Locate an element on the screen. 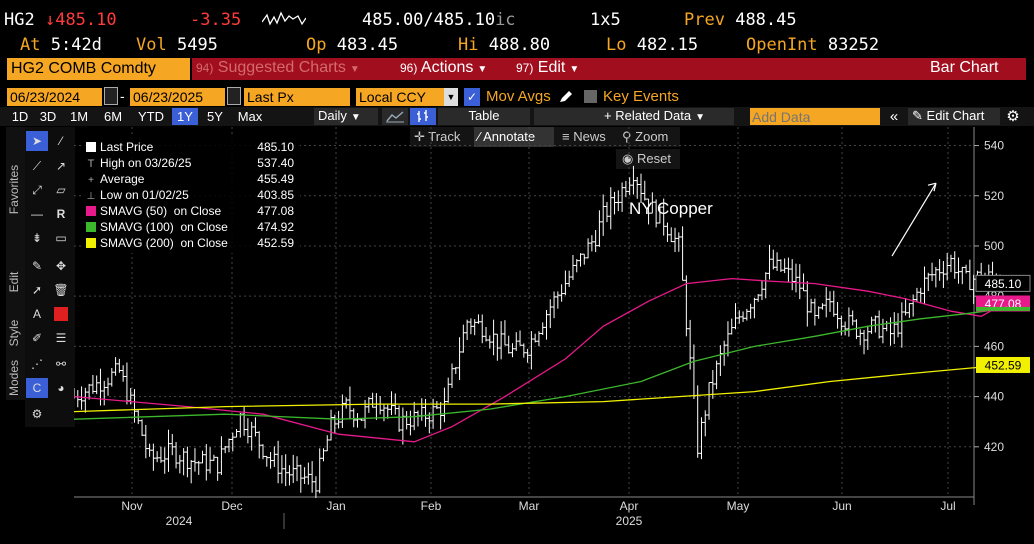 Image resolution: width=1034 pixels, height=544 pixels. period-button-1d: 1D is located at coordinates (20, 116).